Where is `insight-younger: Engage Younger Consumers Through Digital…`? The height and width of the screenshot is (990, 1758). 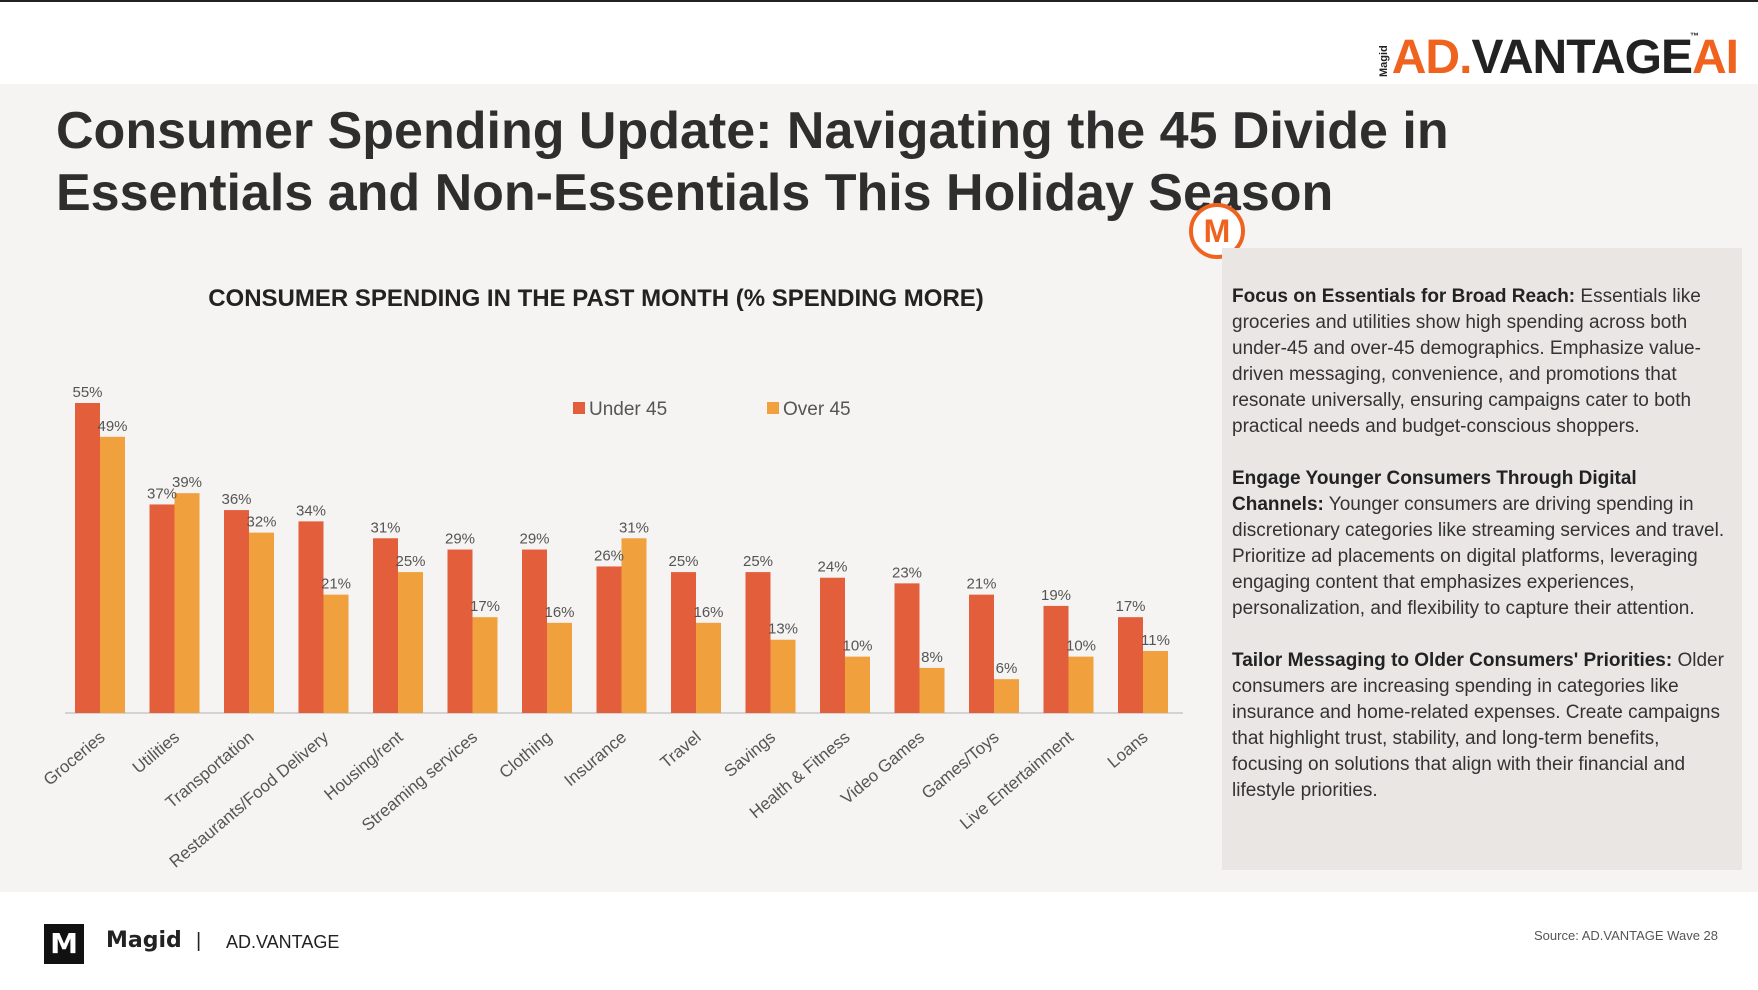 insight-younger: Engage Younger Consumers Through Digital… is located at coordinates (1482, 544).